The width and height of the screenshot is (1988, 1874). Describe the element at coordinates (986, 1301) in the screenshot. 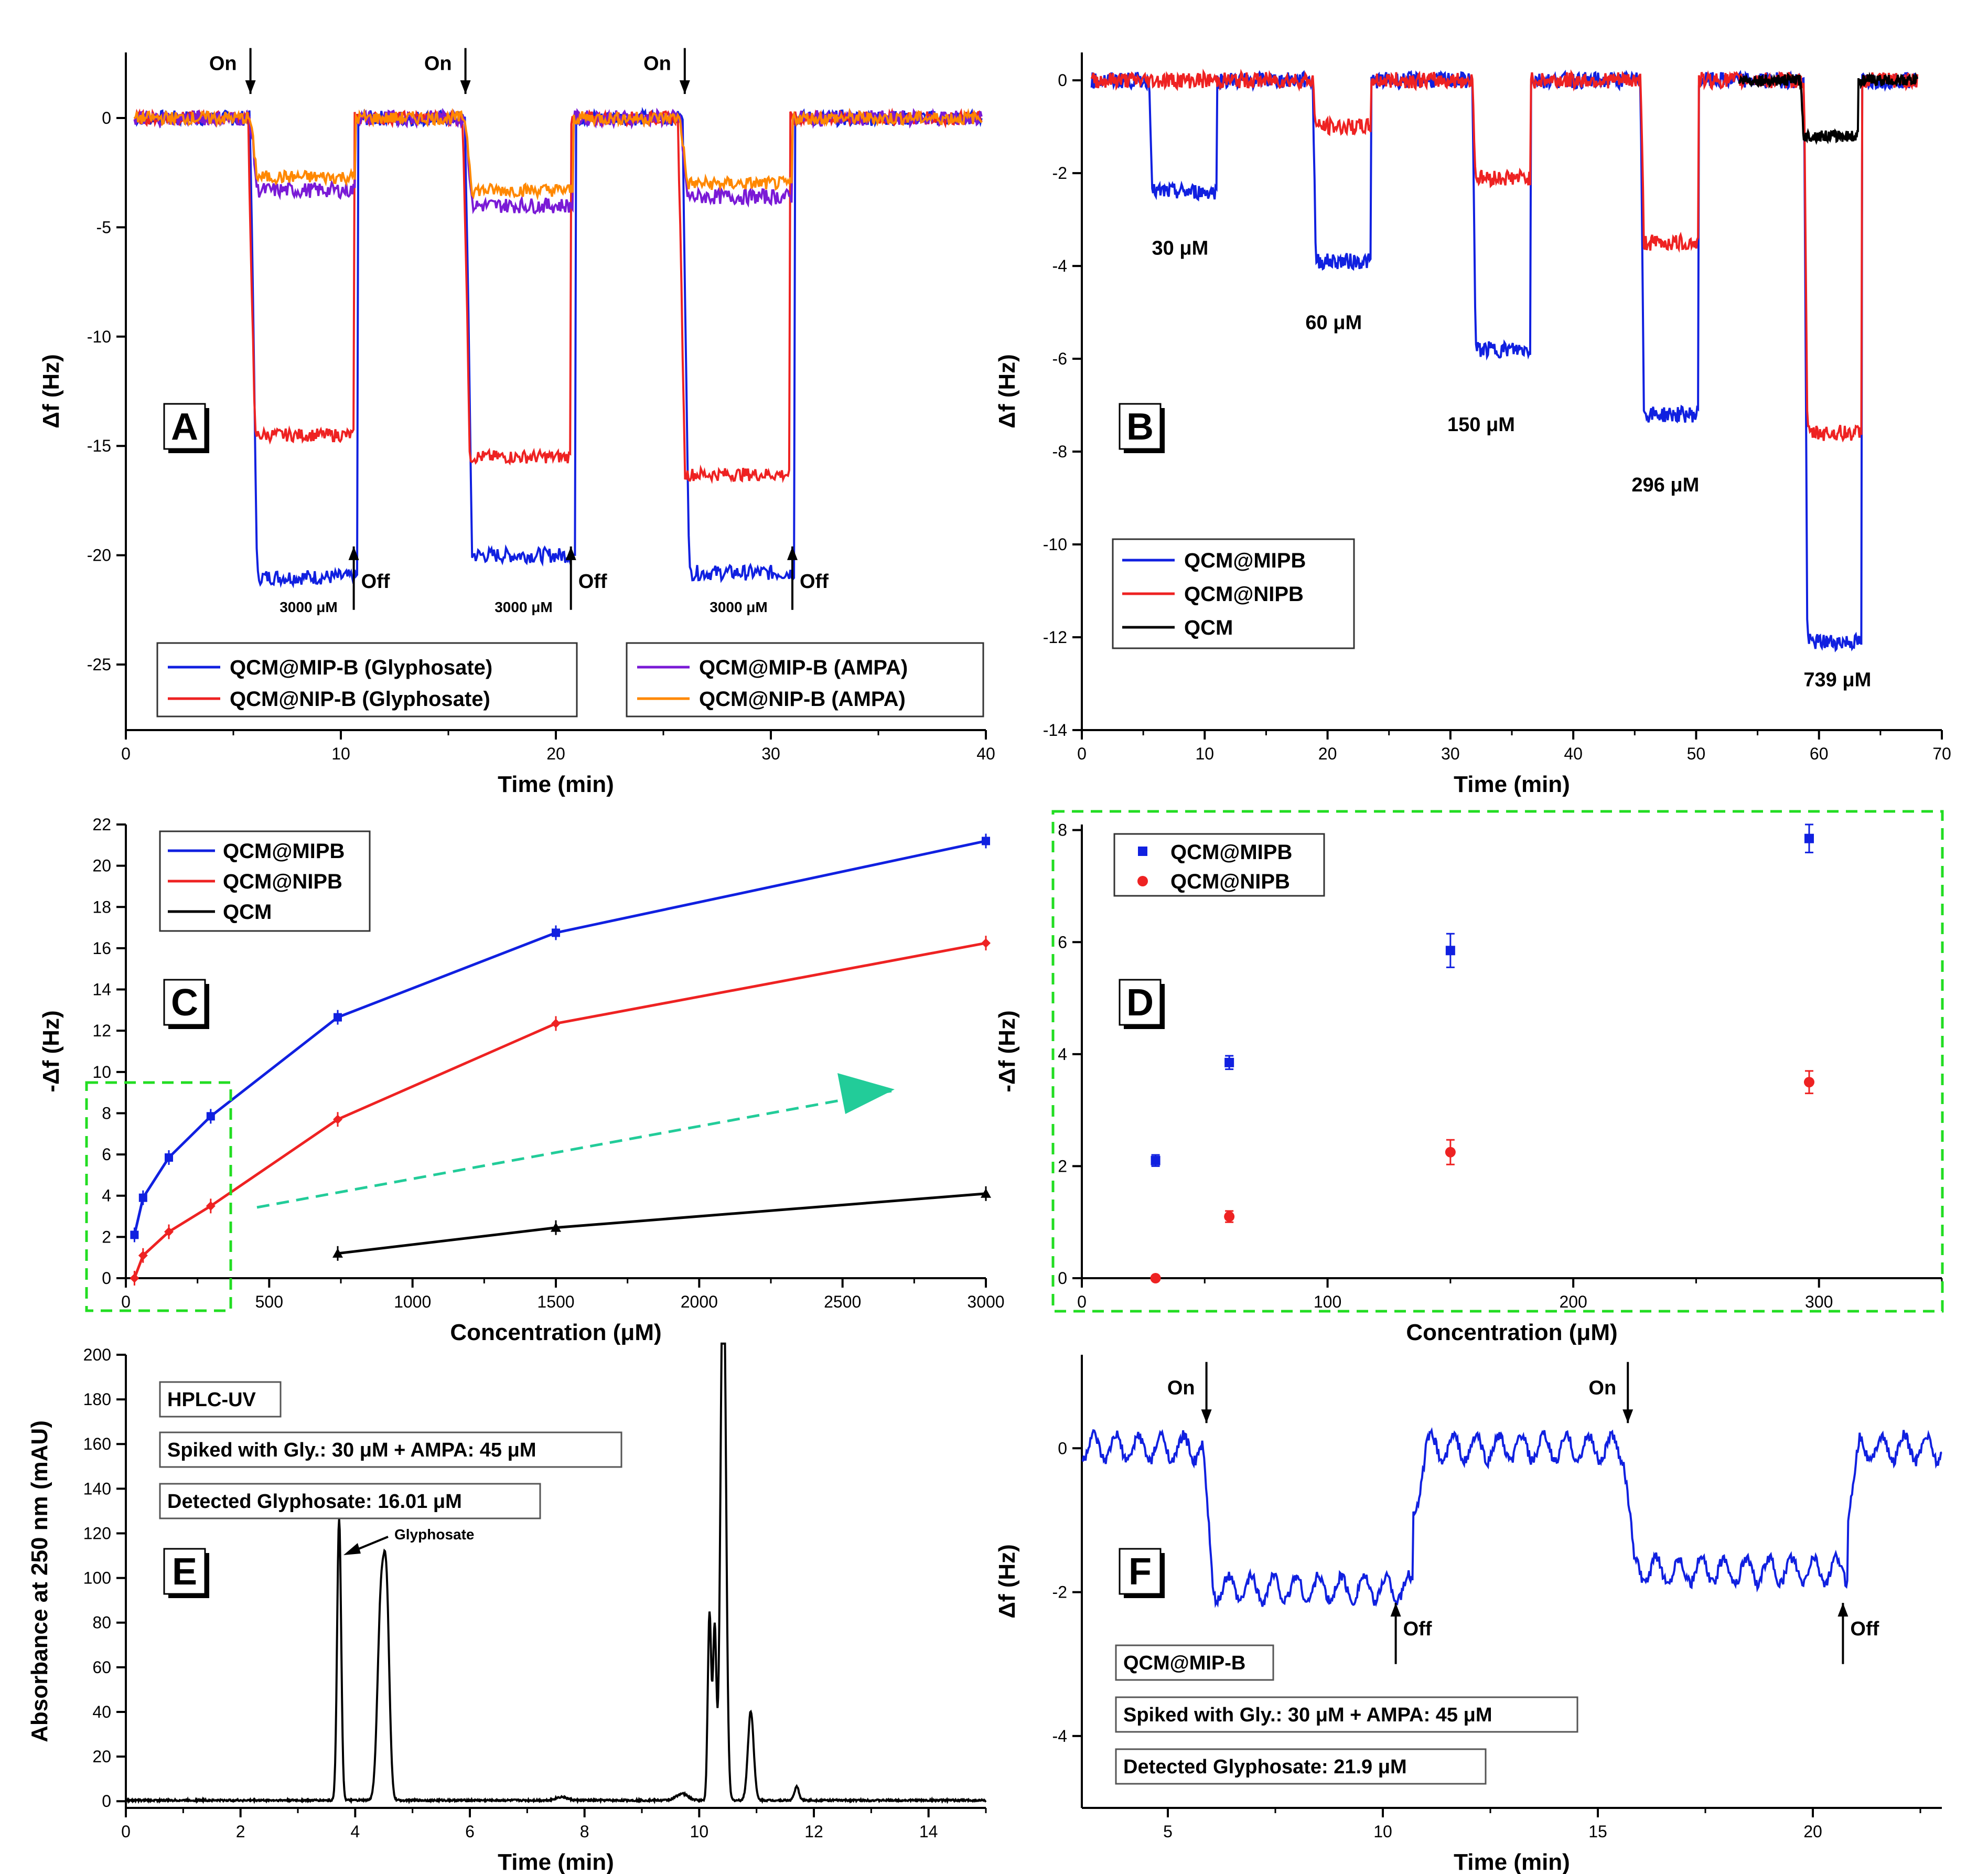

I see `x-tick-label: 3000` at that location.